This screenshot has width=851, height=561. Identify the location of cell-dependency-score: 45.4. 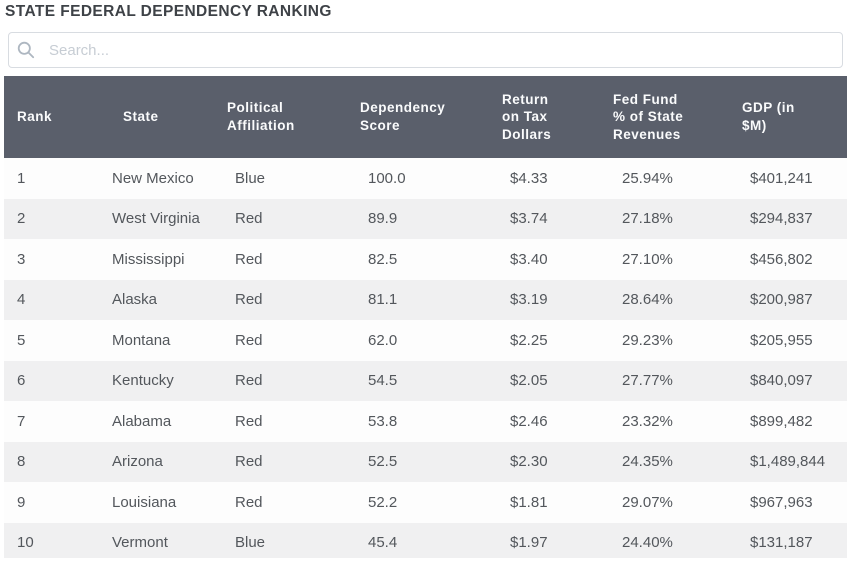
(426, 540).